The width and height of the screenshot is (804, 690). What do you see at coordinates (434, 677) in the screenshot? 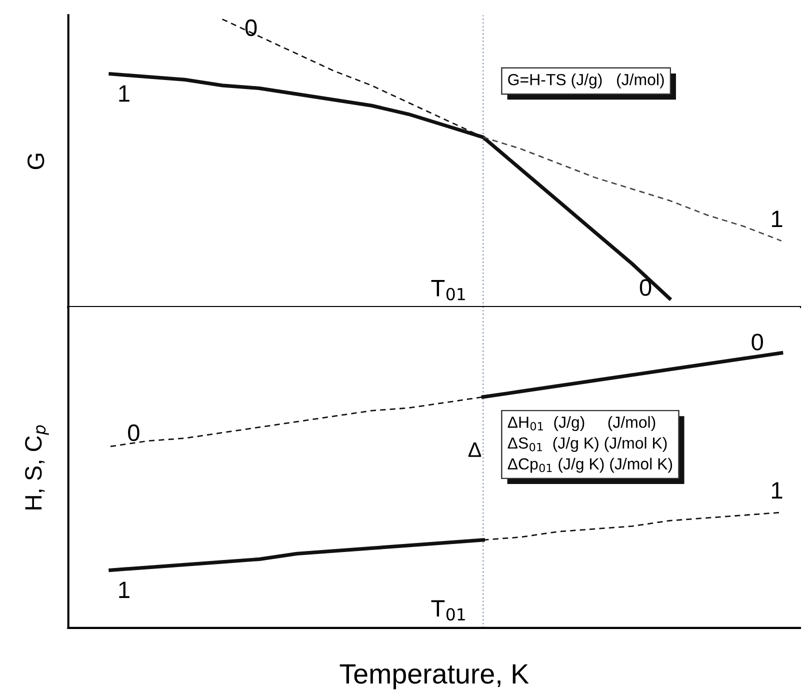
I see `x-axis-title: Temperature, K` at bounding box center [434, 677].